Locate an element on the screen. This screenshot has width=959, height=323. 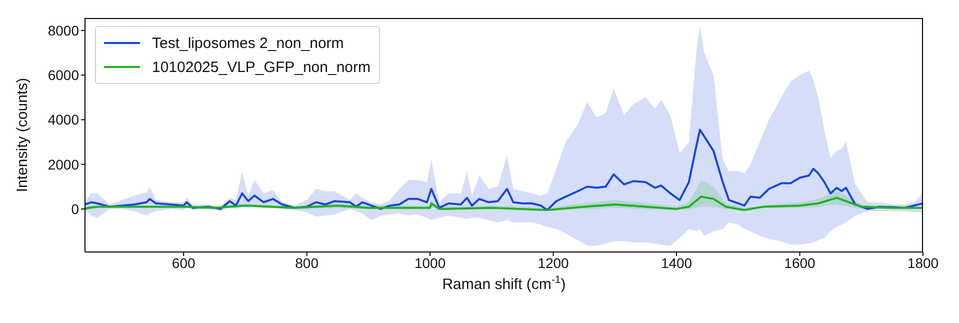
x-tick-label: 1000 is located at coordinates (430, 262).